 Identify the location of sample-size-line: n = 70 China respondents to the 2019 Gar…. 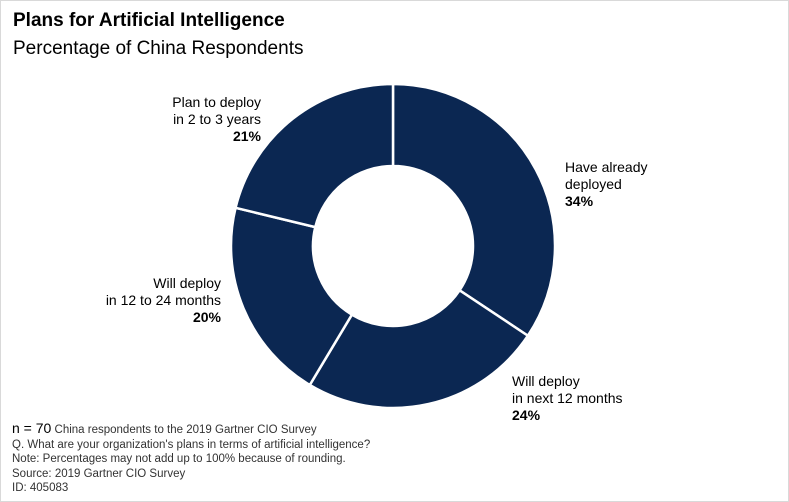
(191, 429).